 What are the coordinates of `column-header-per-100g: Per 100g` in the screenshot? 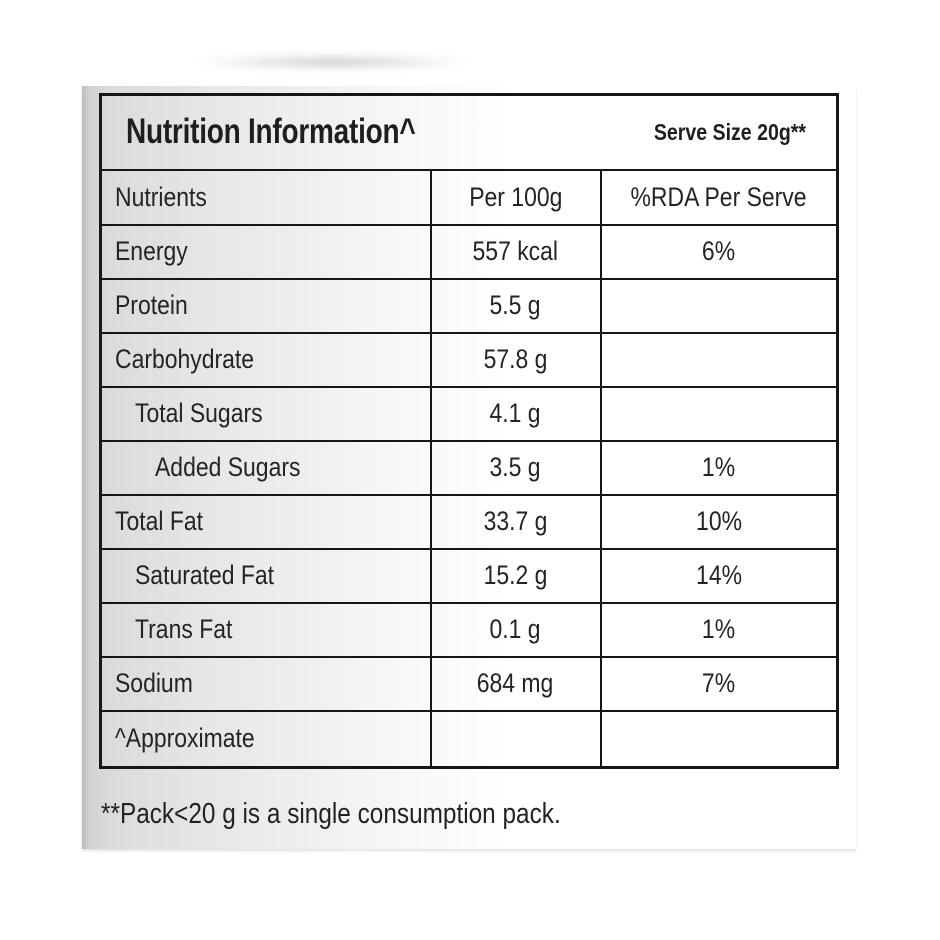 It's located at (515, 197).